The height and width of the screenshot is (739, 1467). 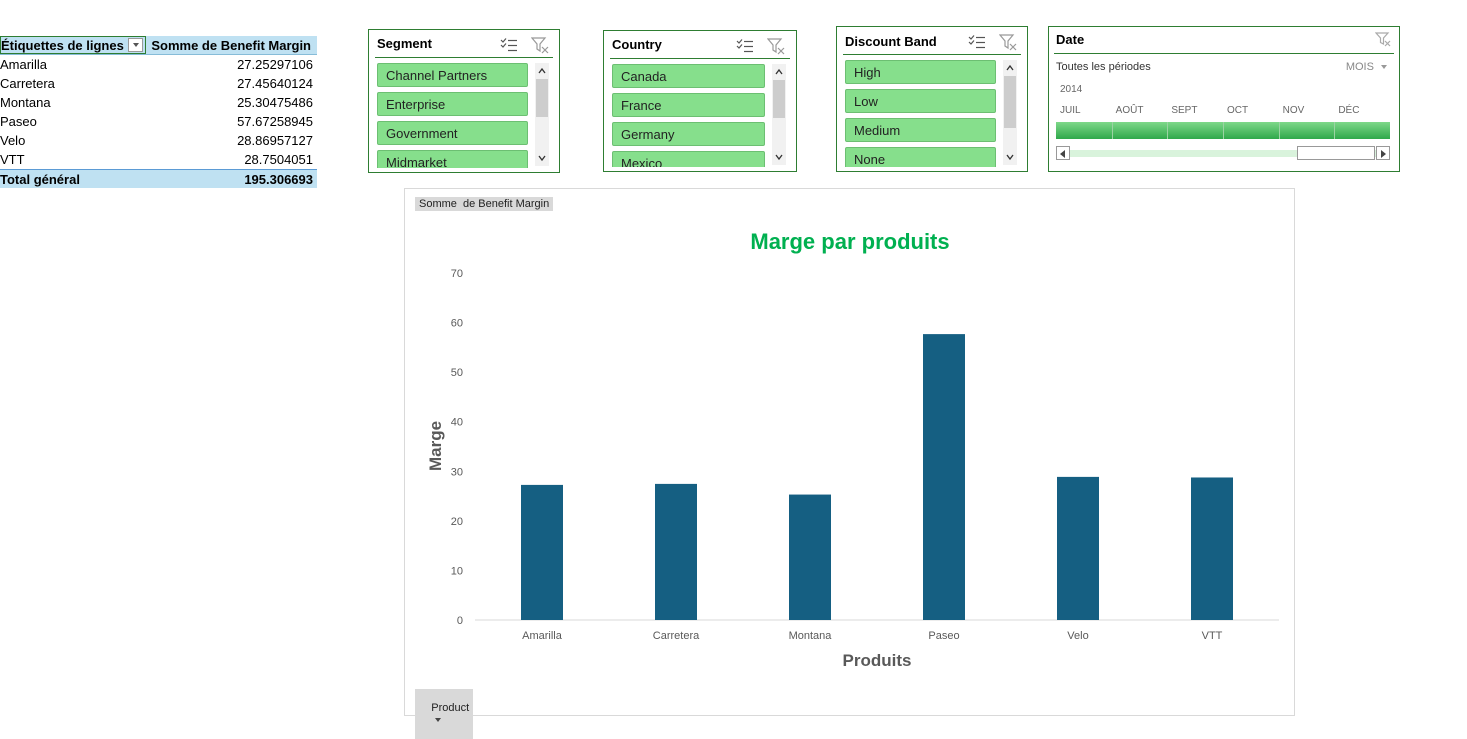 What do you see at coordinates (1366, 67) in the screenshot?
I see `timeline-level-selector: MOIS` at bounding box center [1366, 67].